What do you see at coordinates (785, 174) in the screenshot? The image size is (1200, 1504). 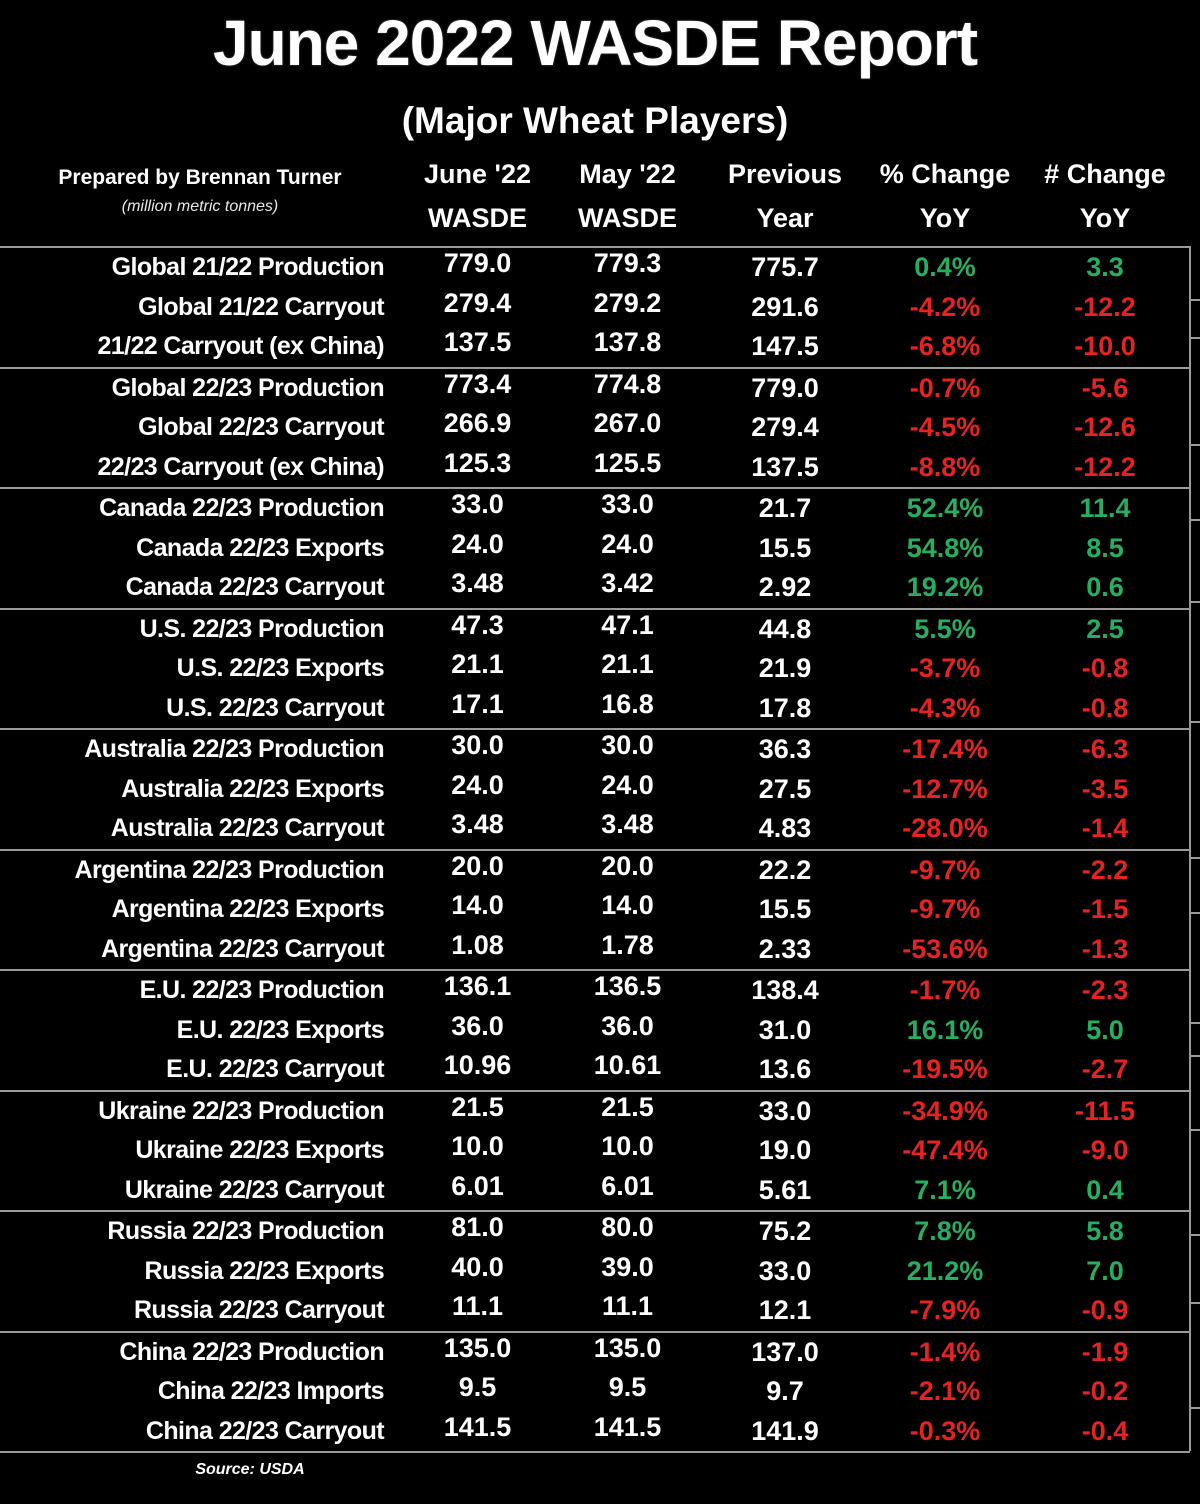 I see `column-header-line1: Previous` at bounding box center [785, 174].